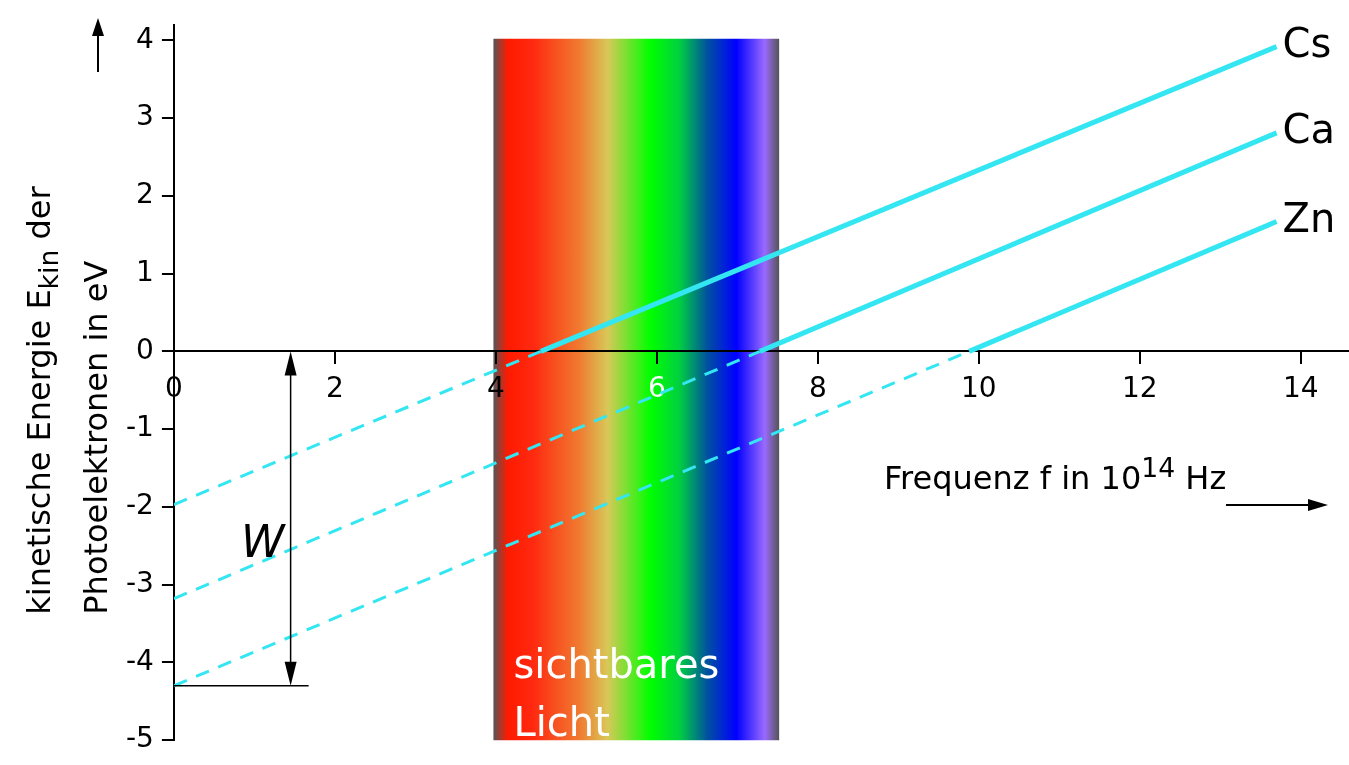  Describe the element at coordinates (817, 388) in the screenshot. I see `x-tick-label: 8` at that location.